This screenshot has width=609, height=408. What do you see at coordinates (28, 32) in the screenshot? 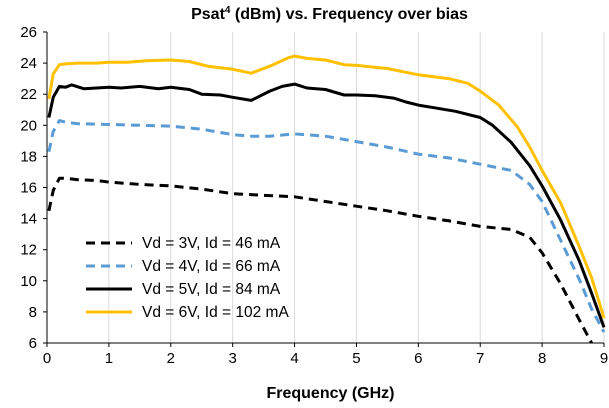
I see `y-tick-label: 26` at bounding box center [28, 32].